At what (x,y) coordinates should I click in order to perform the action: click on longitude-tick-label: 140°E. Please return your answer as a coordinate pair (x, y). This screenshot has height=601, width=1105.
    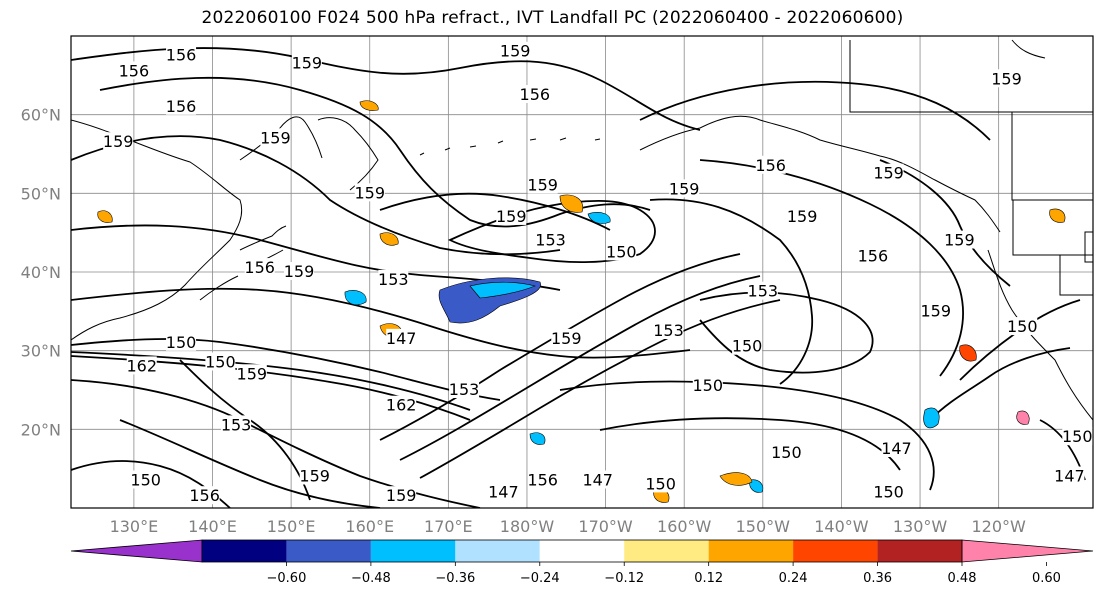
    Looking at the image, I should click on (212, 526).